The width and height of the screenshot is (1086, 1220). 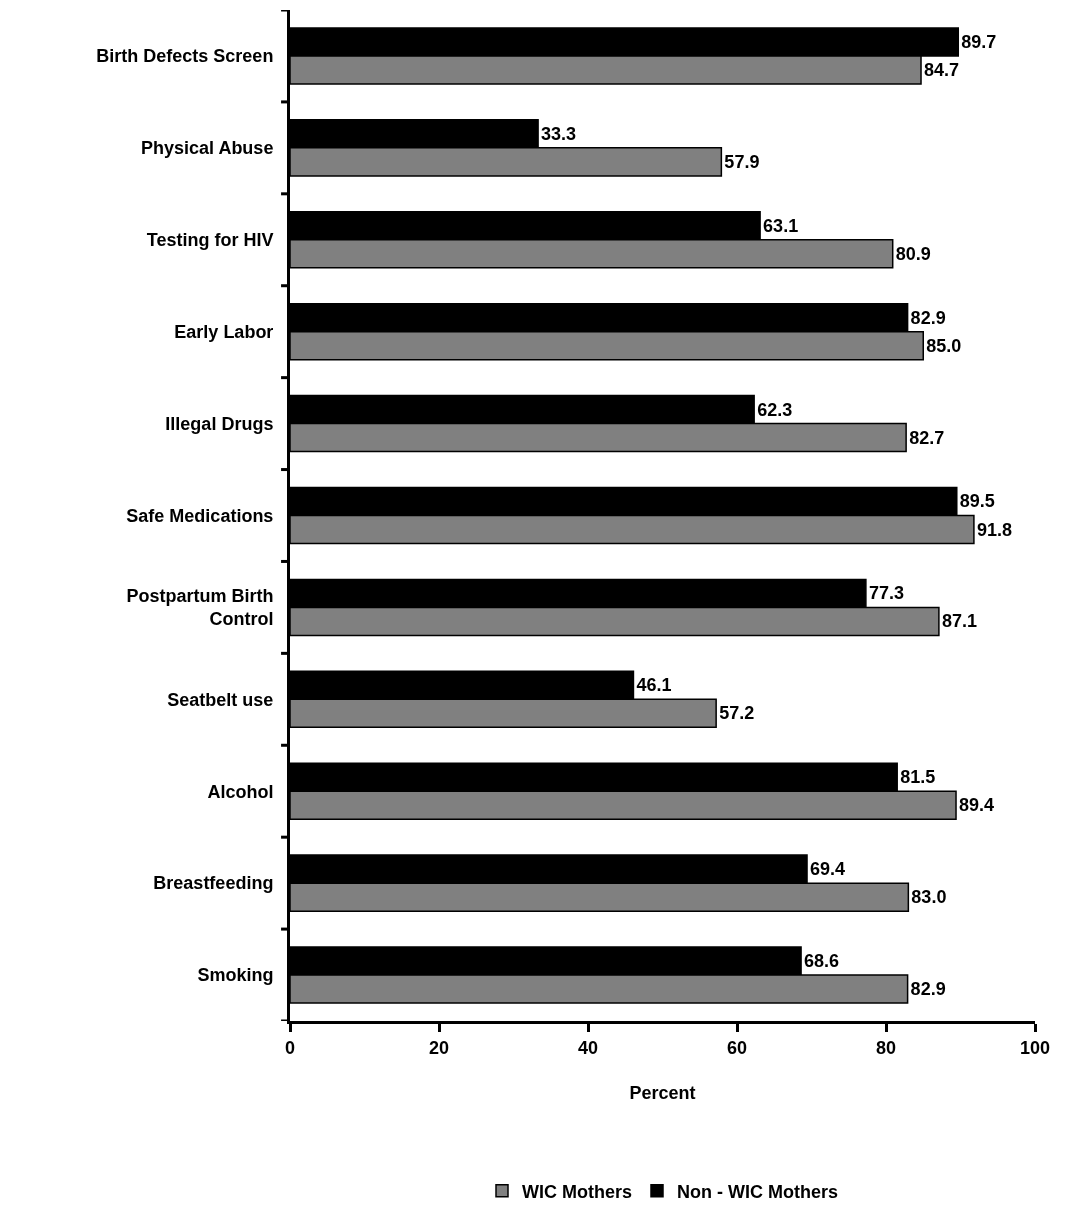 I want to click on y-tick-label: Physical Abuse, so click(x=207, y=148).